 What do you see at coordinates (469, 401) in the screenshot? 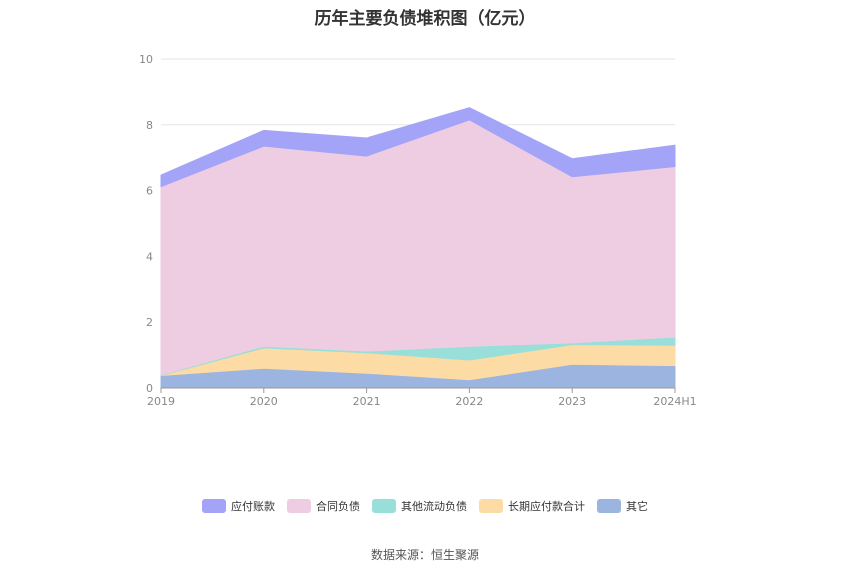
I see `x-tick-label: 2022` at bounding box center [469, 401].